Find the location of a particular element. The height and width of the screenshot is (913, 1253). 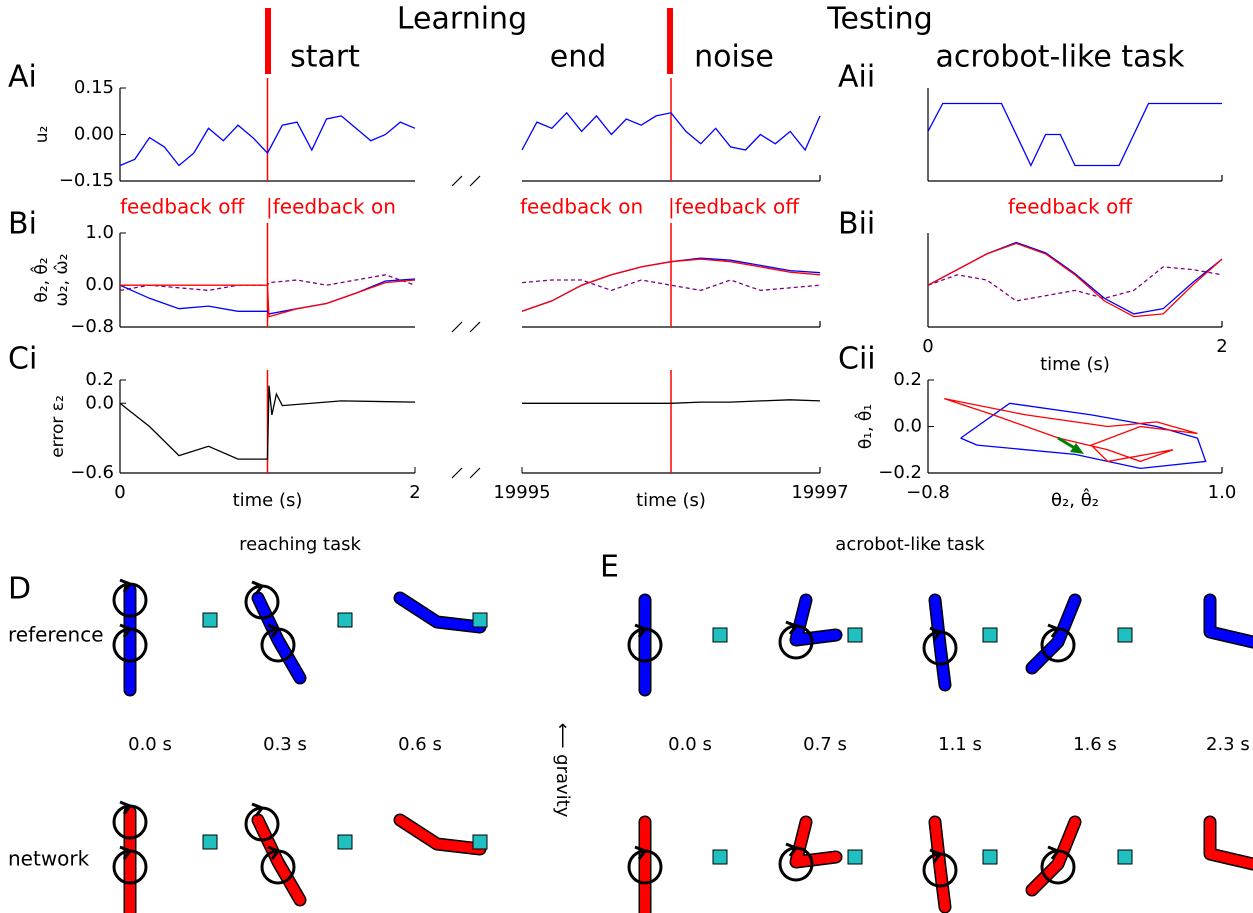

y-axis-label: ω₂, ω̂₂ is located at coordinates (62, 280).